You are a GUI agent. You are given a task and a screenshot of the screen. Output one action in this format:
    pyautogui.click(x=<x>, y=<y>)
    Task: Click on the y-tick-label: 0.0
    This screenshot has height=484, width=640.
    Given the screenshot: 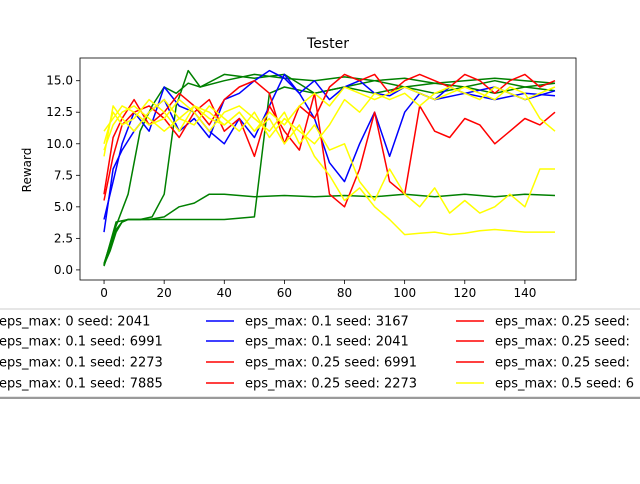 What is the action you would take?
    pyautogui.click(x=63, y=270)
    